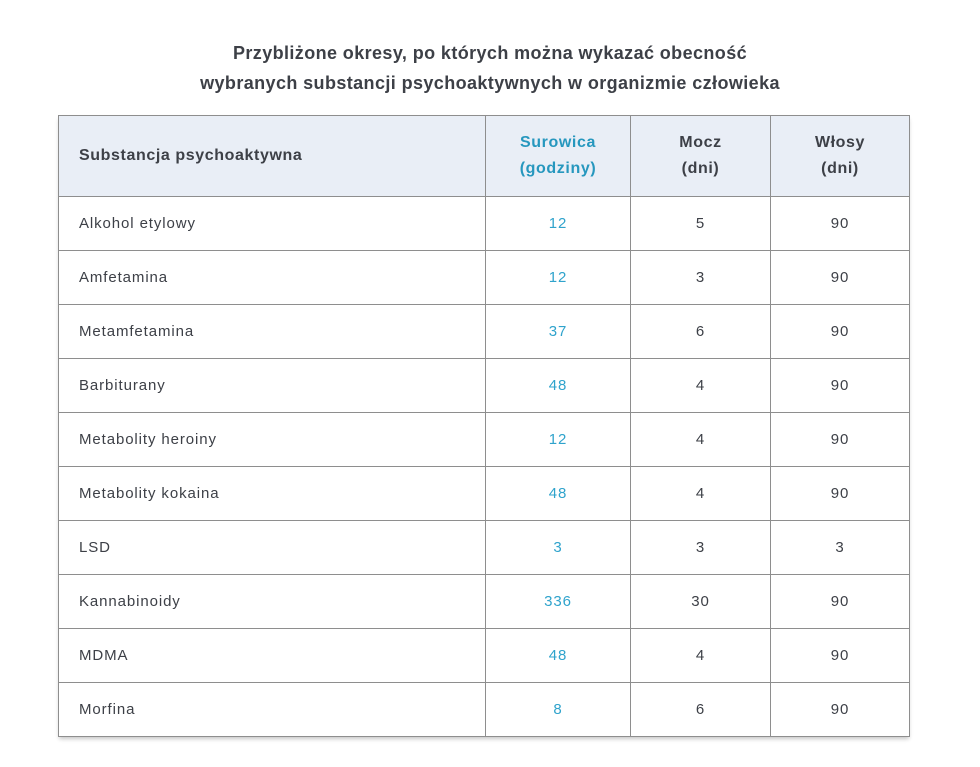 The height and width of the screenshot is (767, 980). I want to click on cell-urine-days: 5, so click(700, 223).